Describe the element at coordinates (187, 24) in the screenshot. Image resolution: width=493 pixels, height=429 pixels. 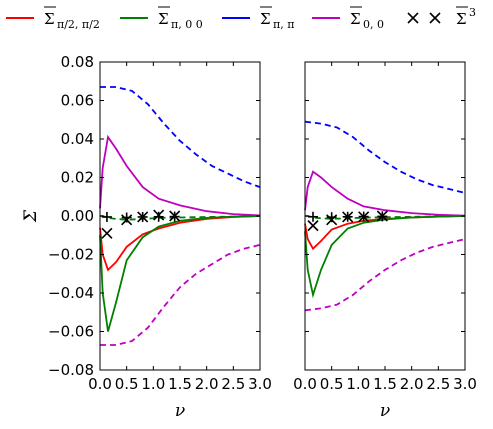
I see `legend-subscript: π, 0 0` at that location.